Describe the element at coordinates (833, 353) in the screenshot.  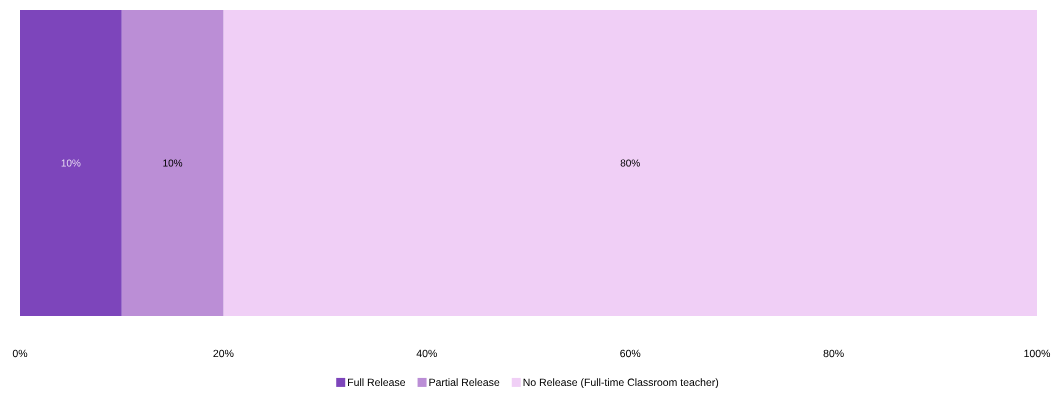
I see `x-tick-label: 80%` at that location.